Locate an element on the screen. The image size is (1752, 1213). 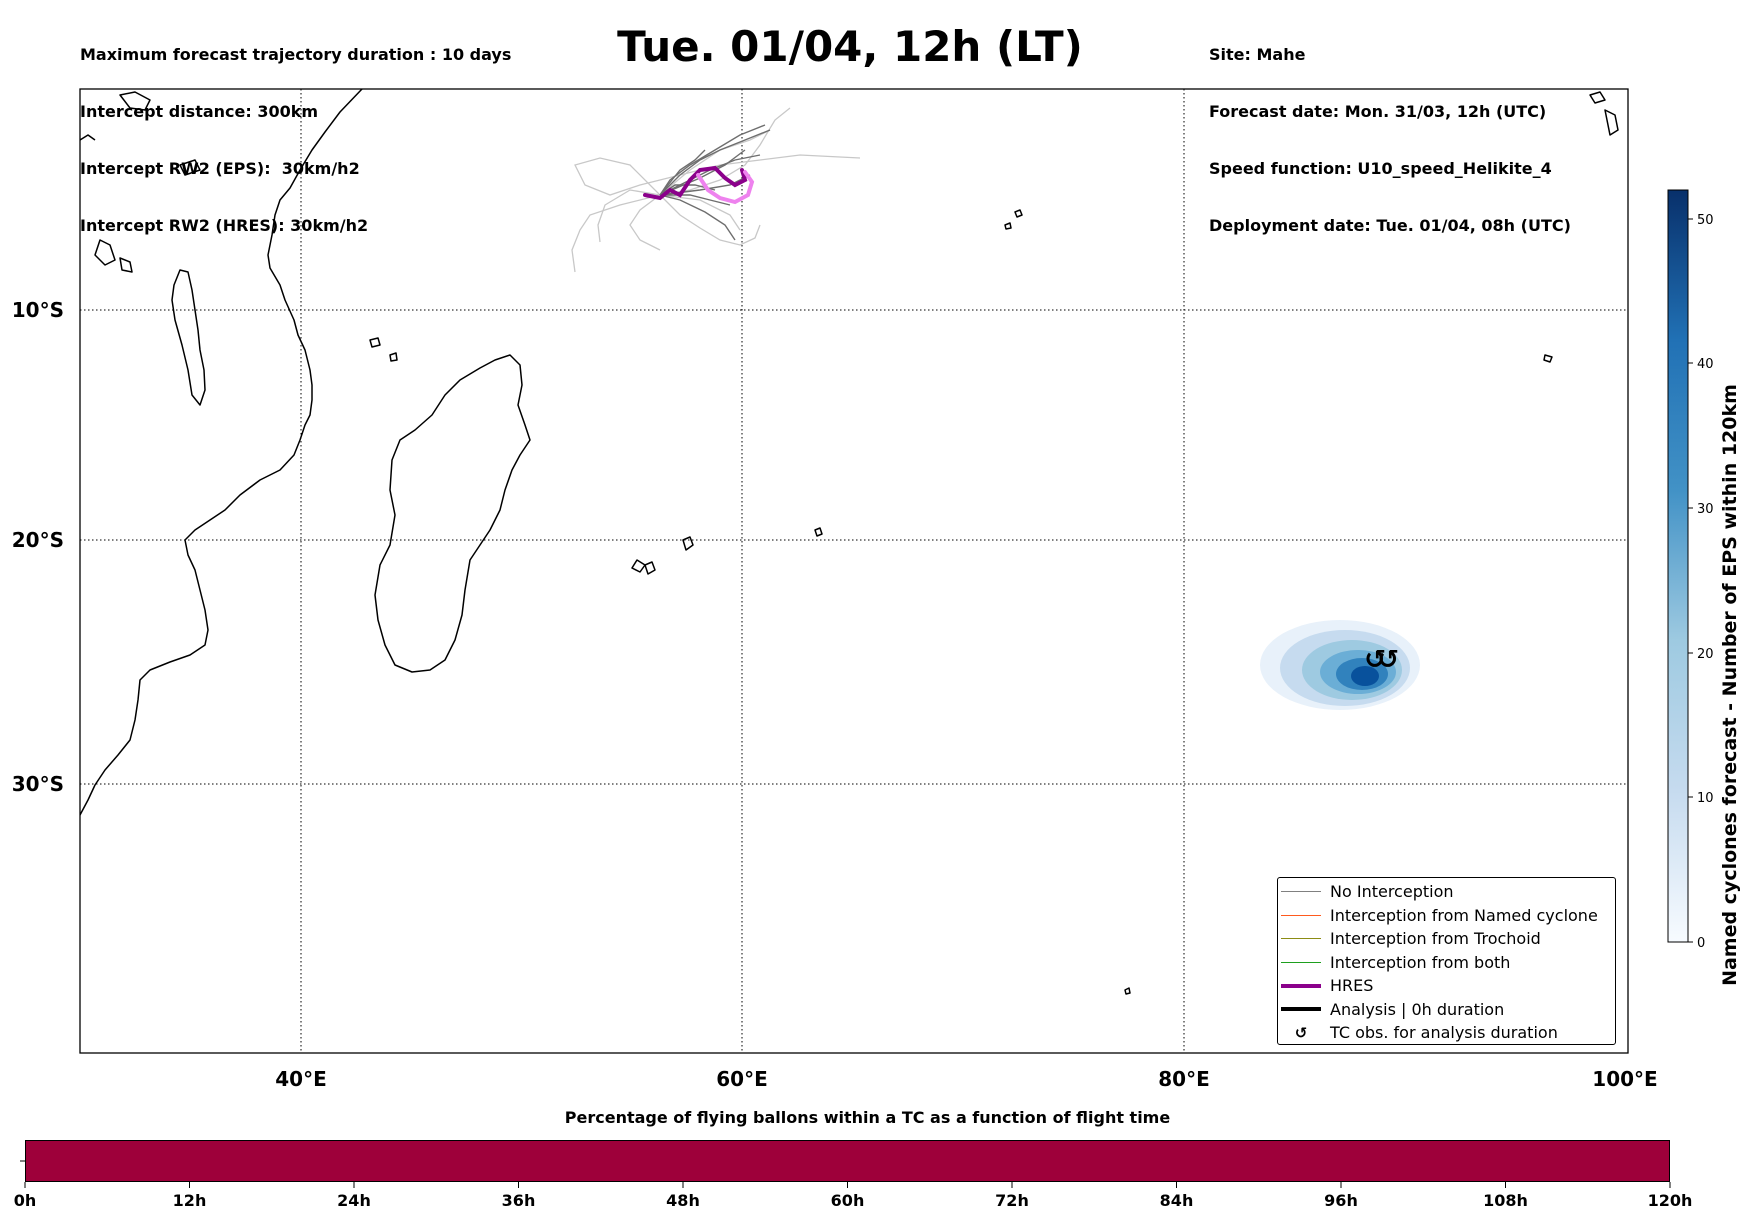
legend-item-named-cyclone: Interception from Named cyclone is located at coordinates (1446, 916).